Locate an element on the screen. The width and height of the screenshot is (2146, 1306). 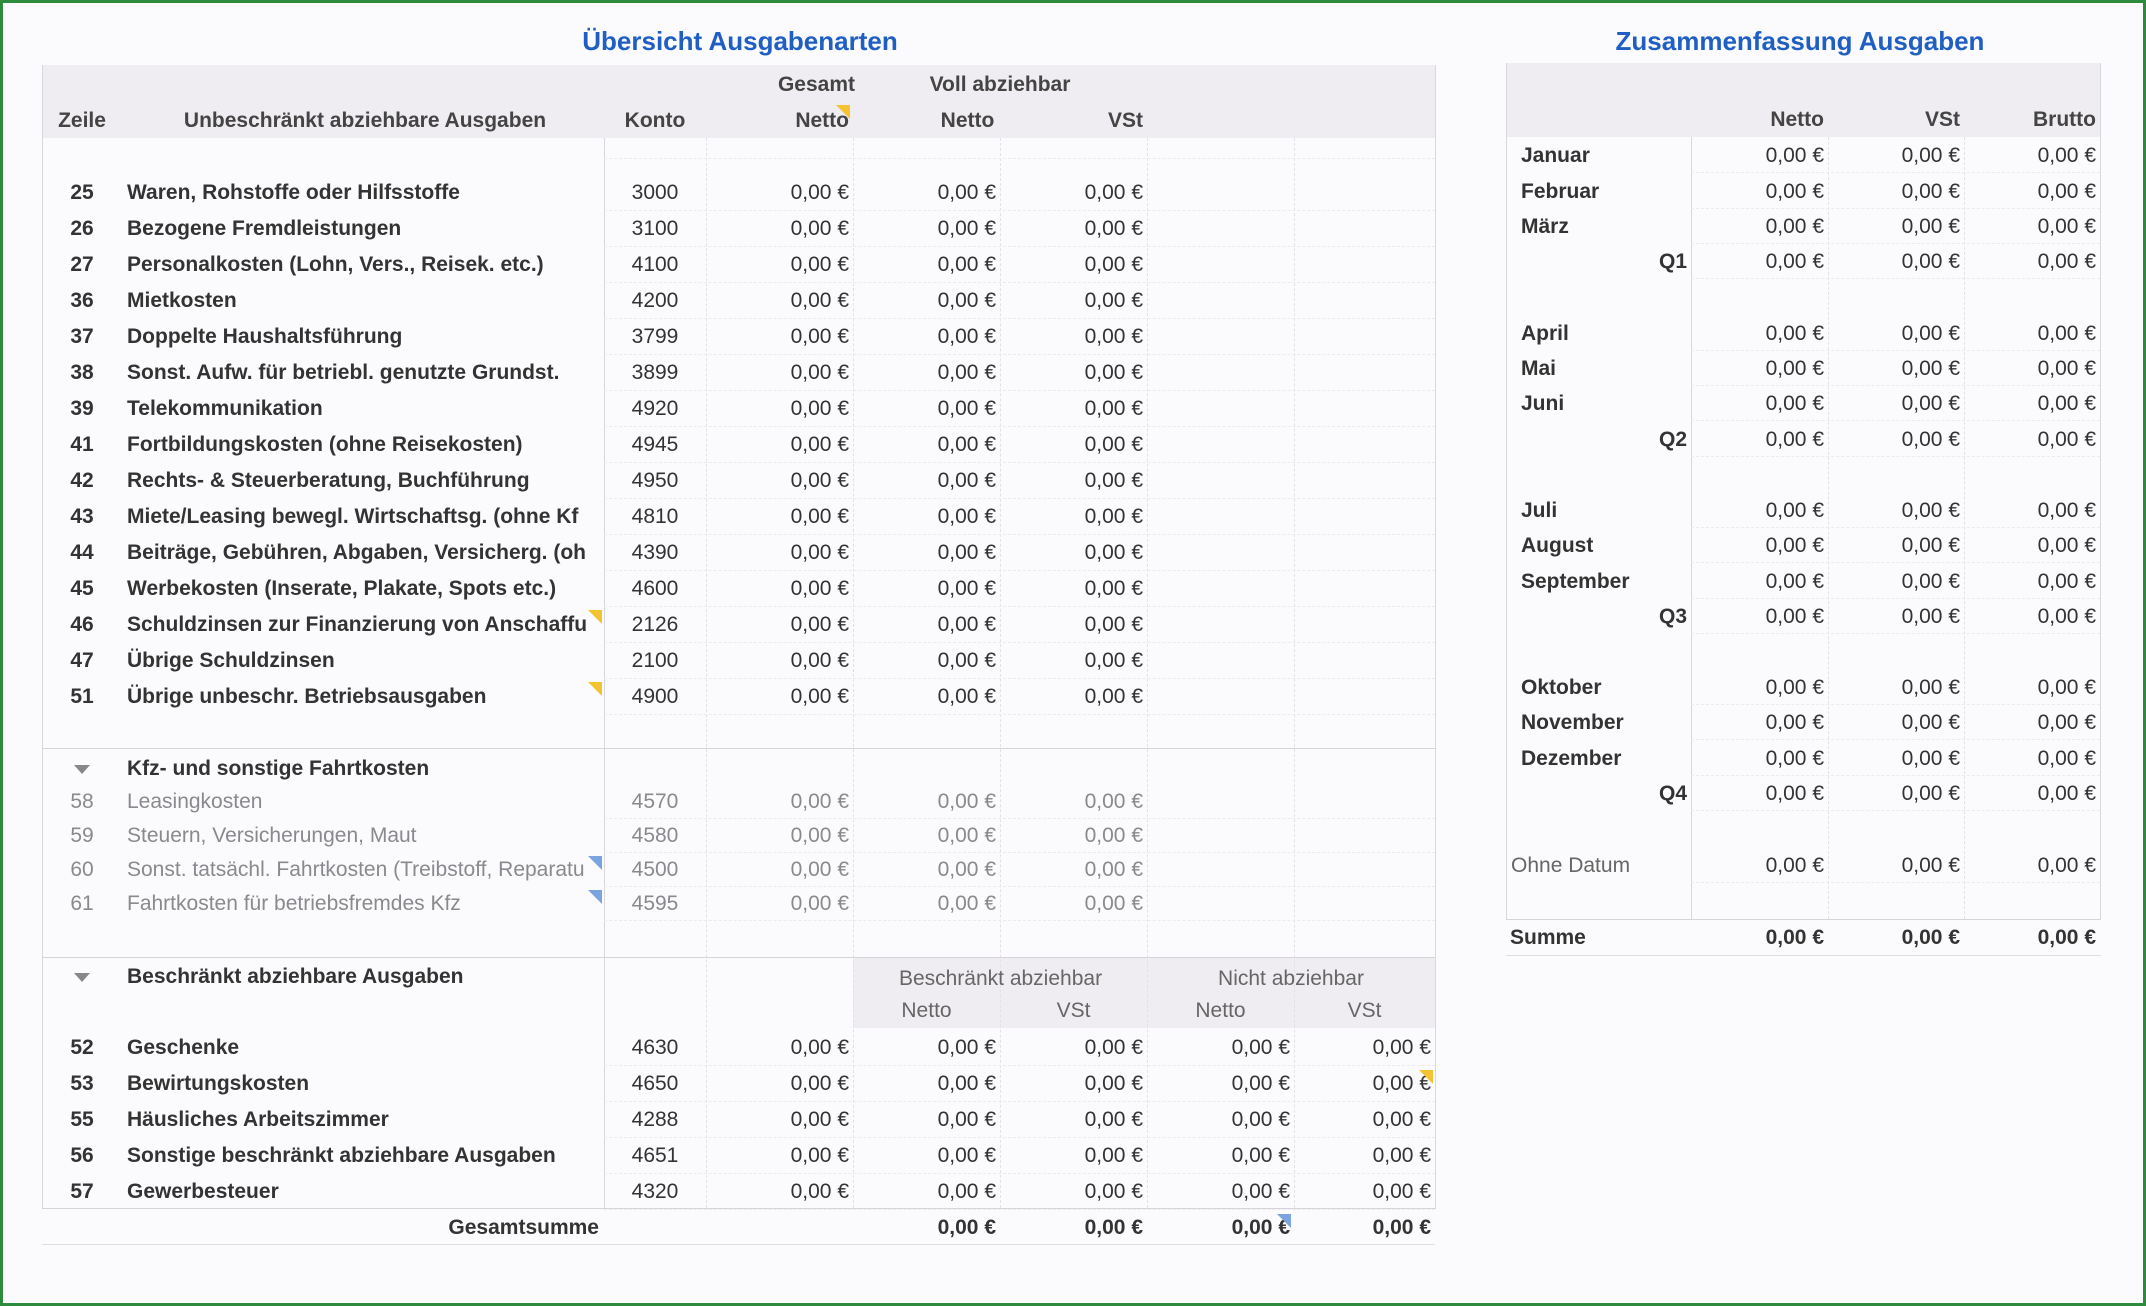
row-konto: 2126 is located at coordinates (655, 624).